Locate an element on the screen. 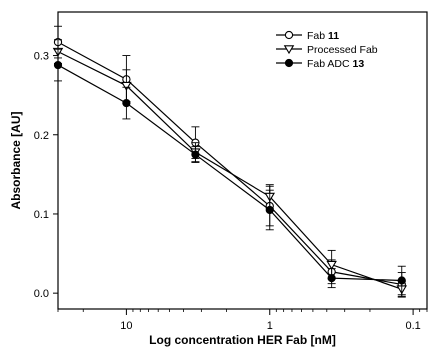  legend: Fab 11 Processed Fab Fab ADC 13 is located at coordinates (327, 50).